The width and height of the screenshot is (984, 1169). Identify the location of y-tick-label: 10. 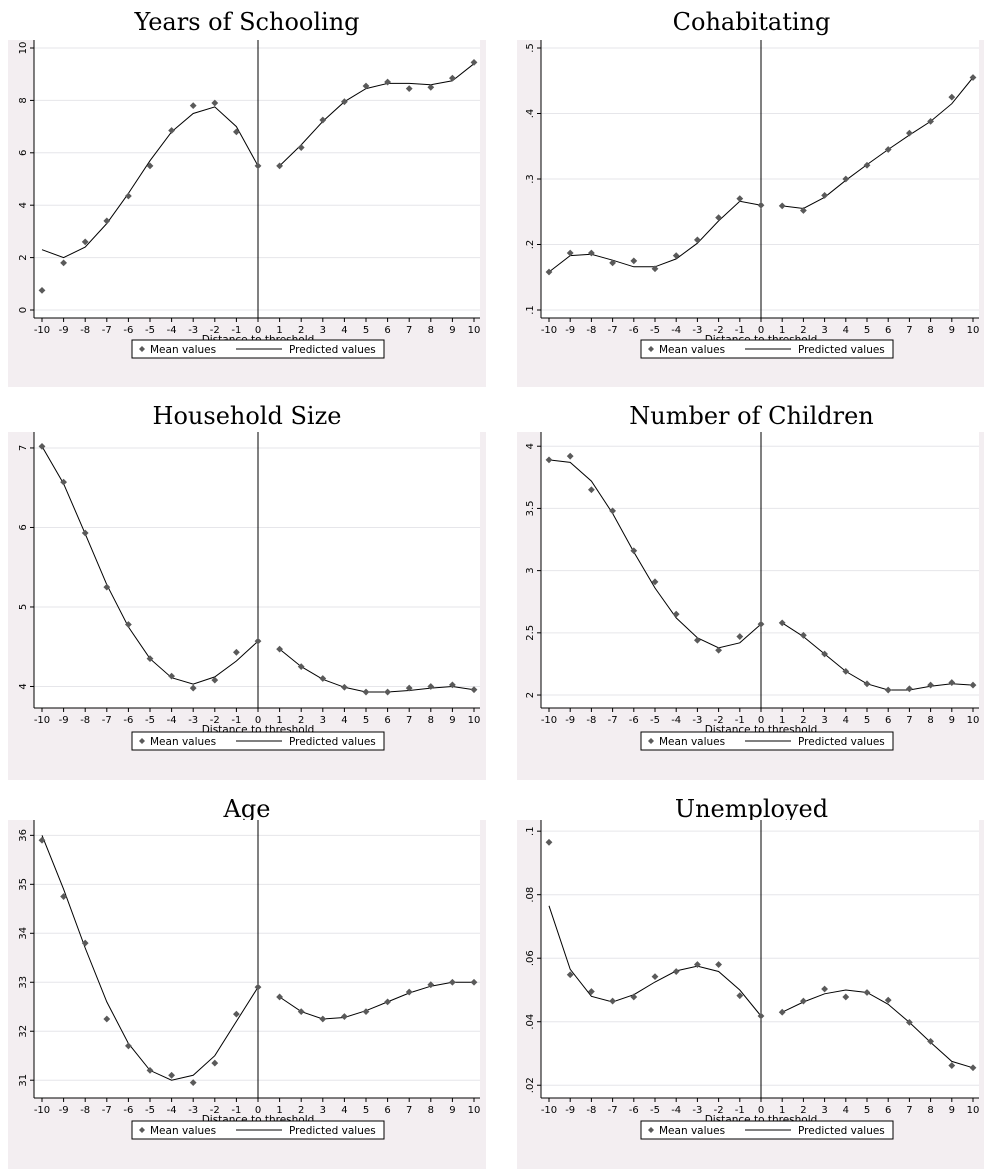
(23, 48).